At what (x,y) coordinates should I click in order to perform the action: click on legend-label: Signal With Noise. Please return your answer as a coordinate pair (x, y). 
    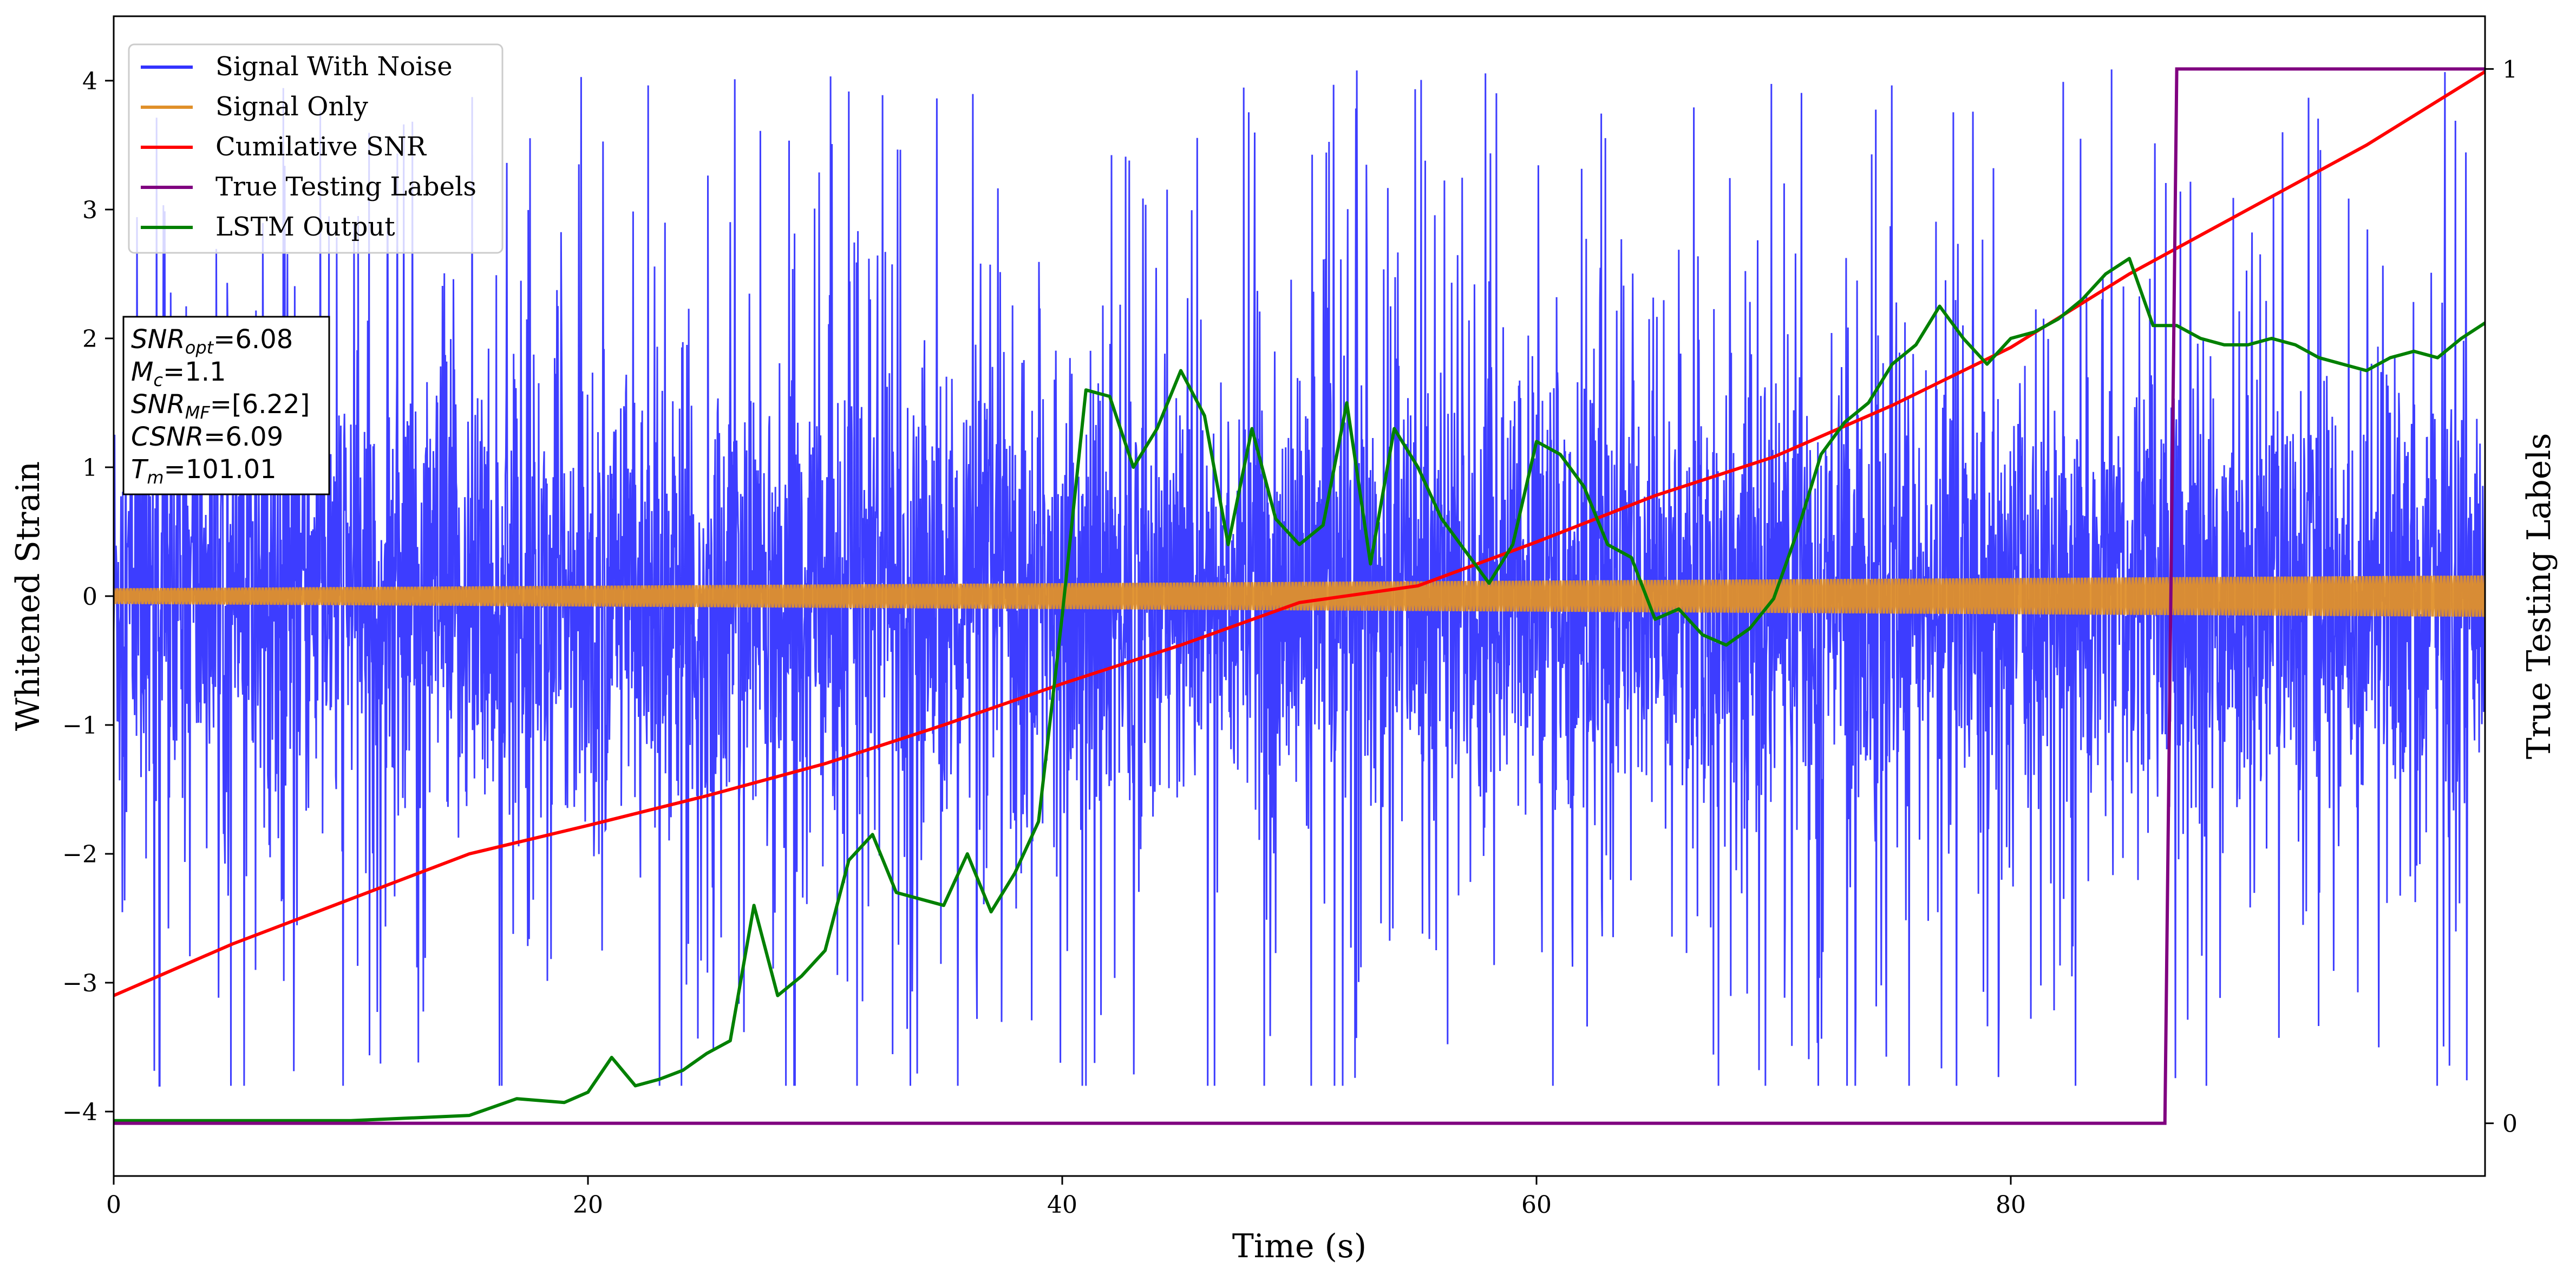
    Looking at the image, I should click on (334, 66).